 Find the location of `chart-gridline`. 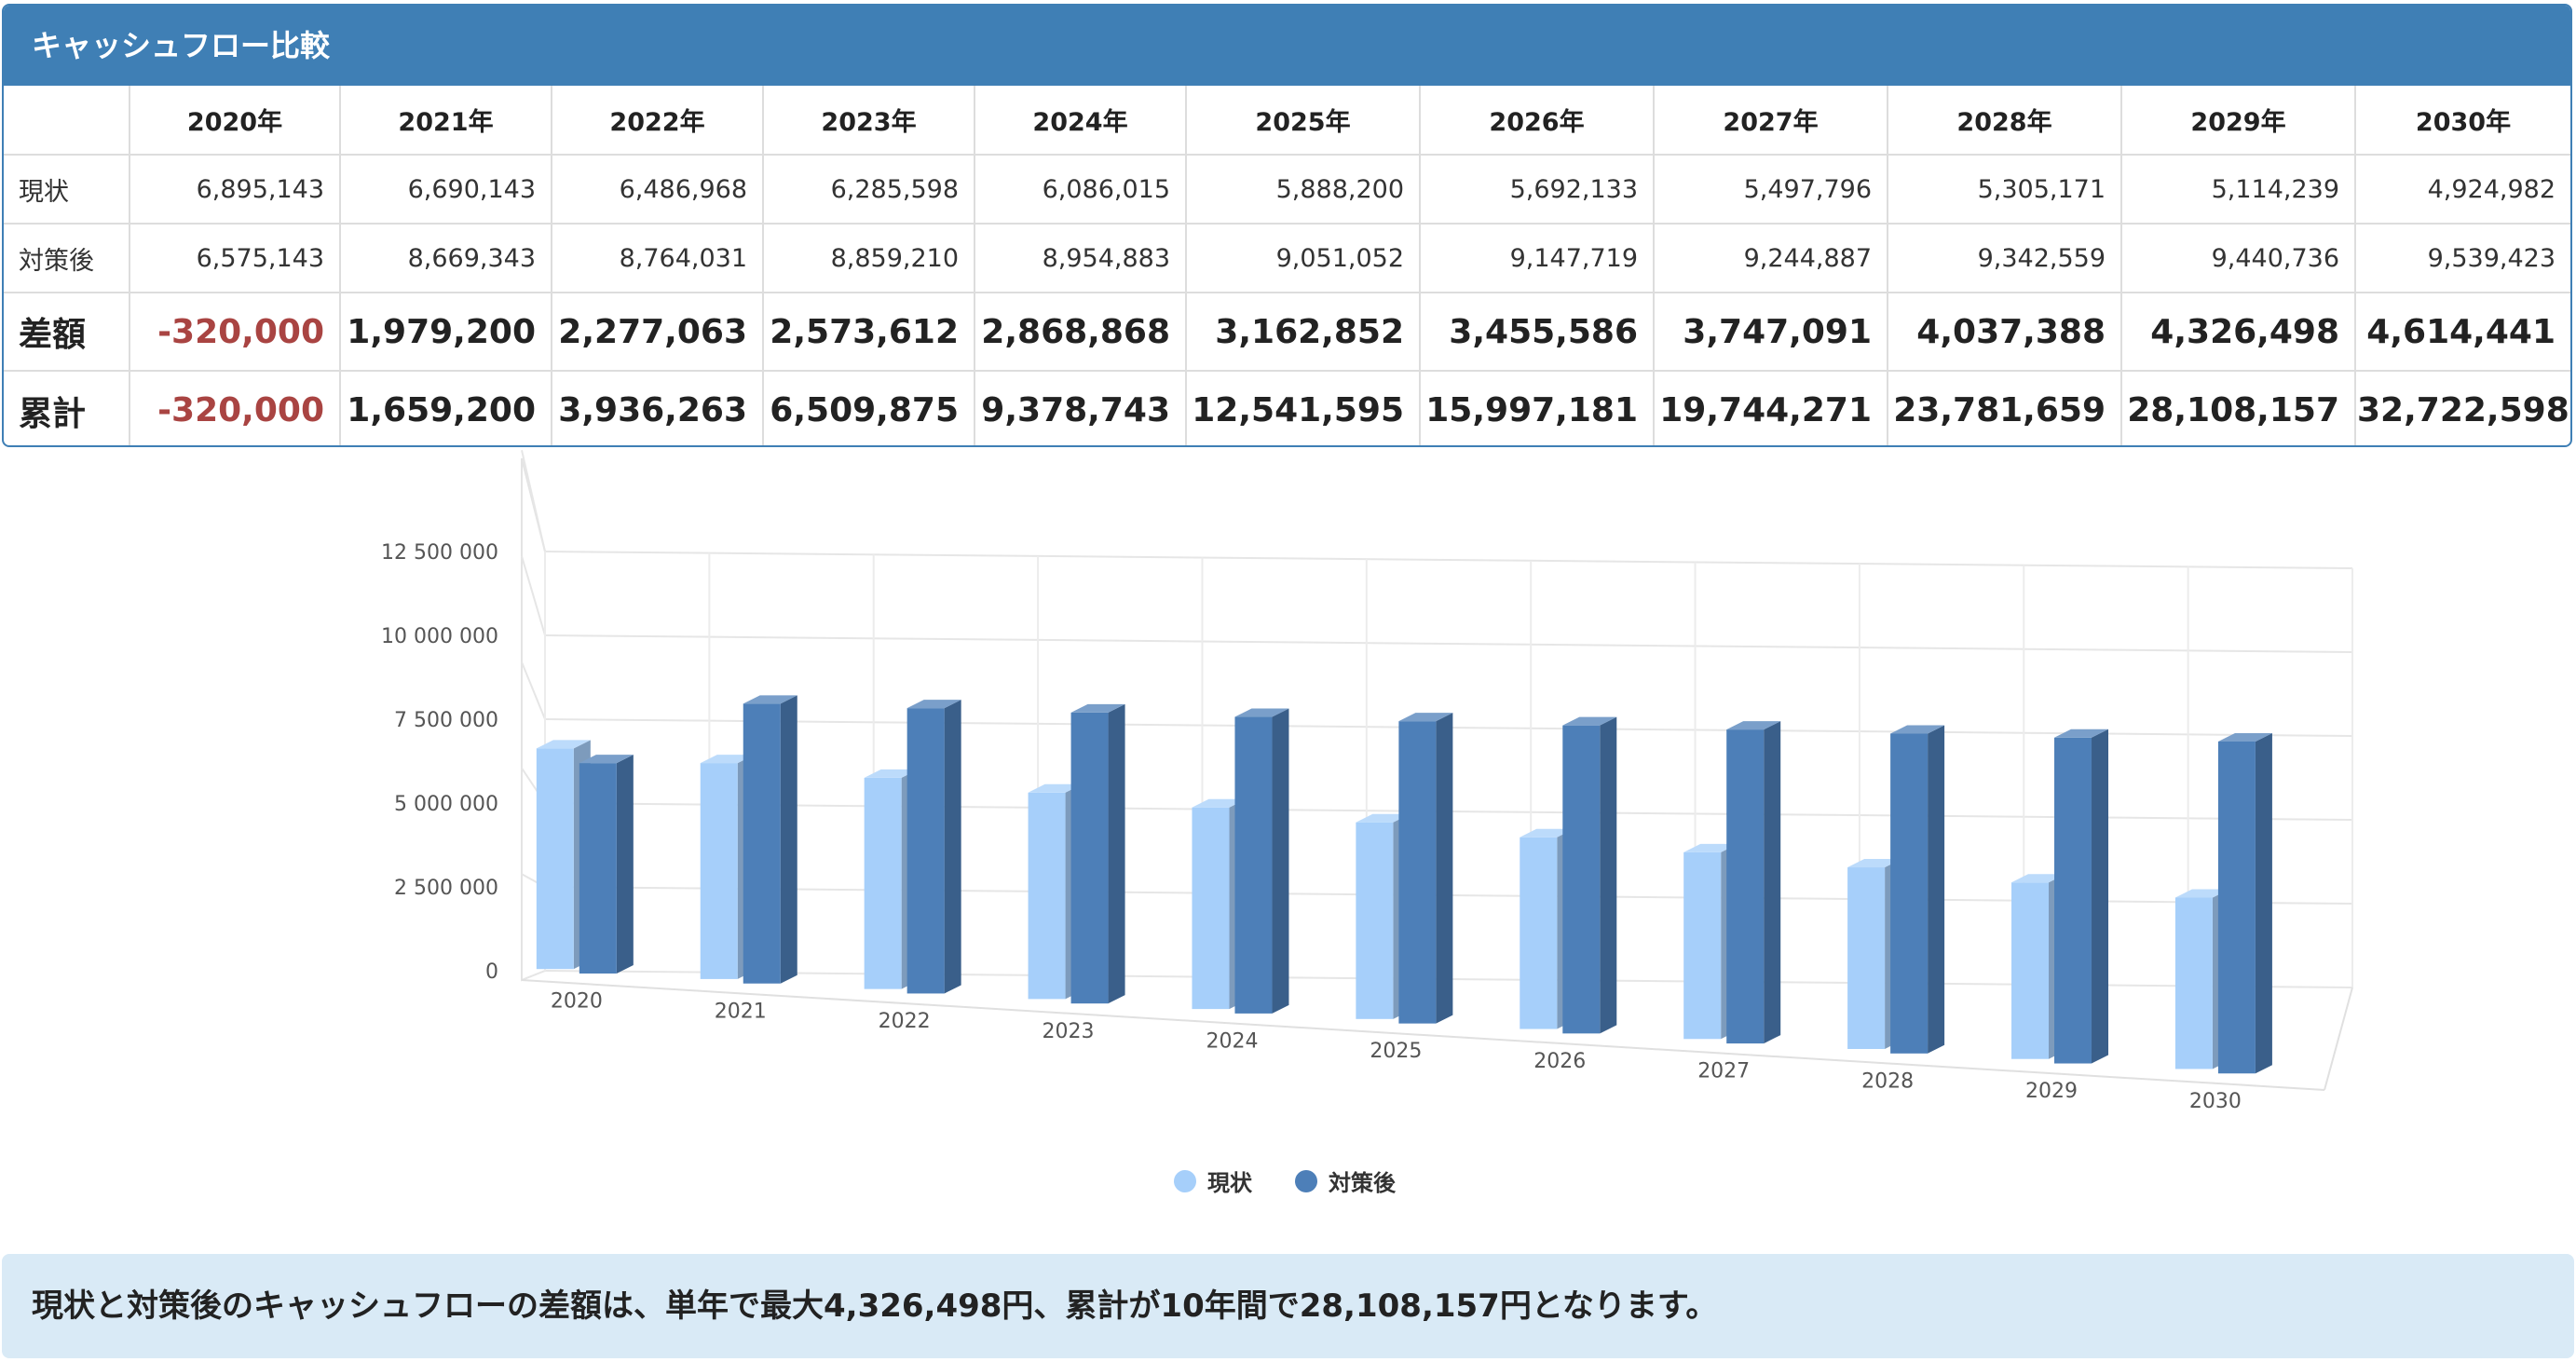

chart-gridline is located at coordinates (1449, 643).